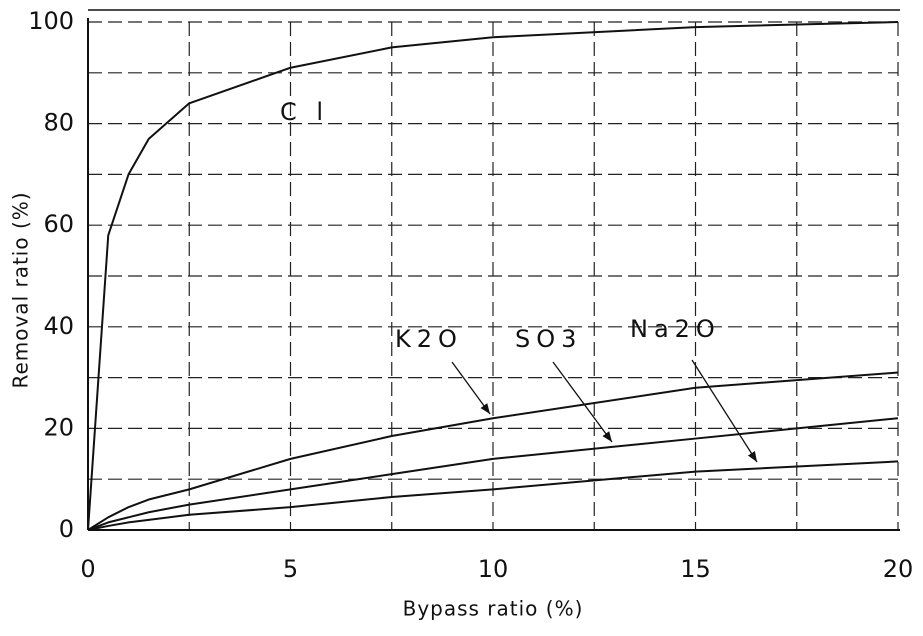 This screenshot has height=636, width=923. Describe the element at coordinates (493, 609) in the screenshot. I see `x-axis-title: Bypass ratio (%)` at that location.